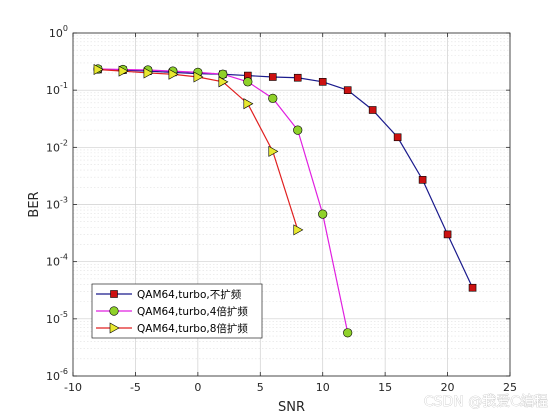  Describe the element at coordinates (290, 387) in the screenshot. I see `x-tick-labels: -10 -5 0 5 10 15 20 25` at that location.